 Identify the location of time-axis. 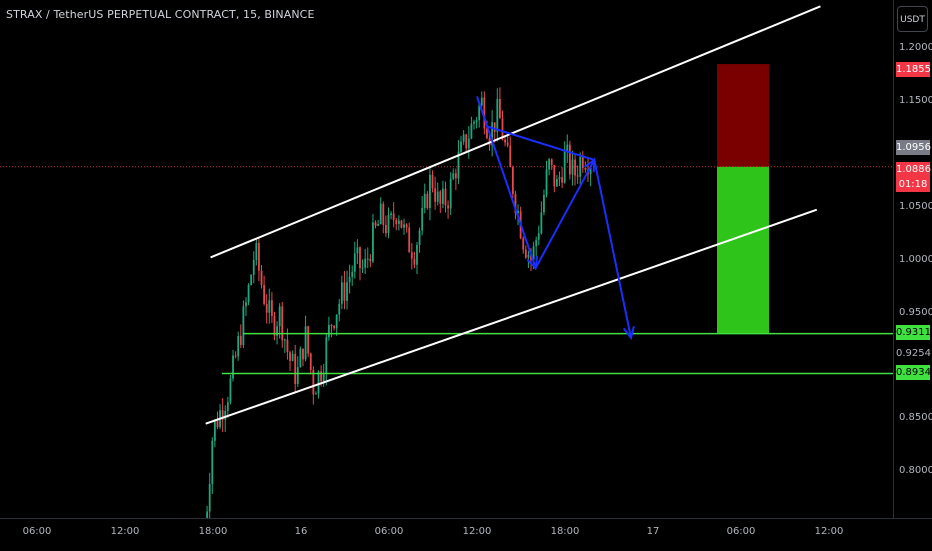
(466, 534).